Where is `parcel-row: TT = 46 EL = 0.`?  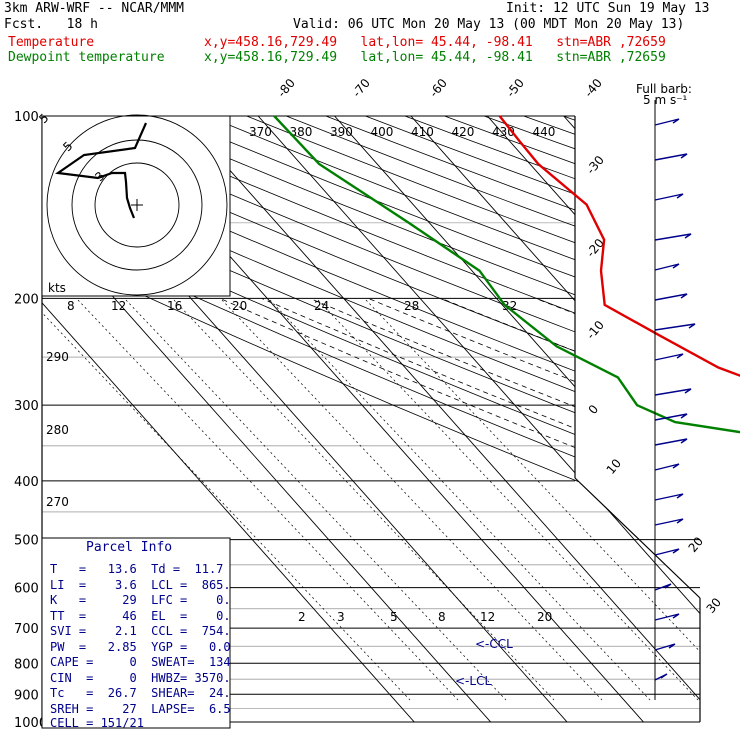
parcel-row: TT = 46 EL = 0. is located at coordinates (140, 616).